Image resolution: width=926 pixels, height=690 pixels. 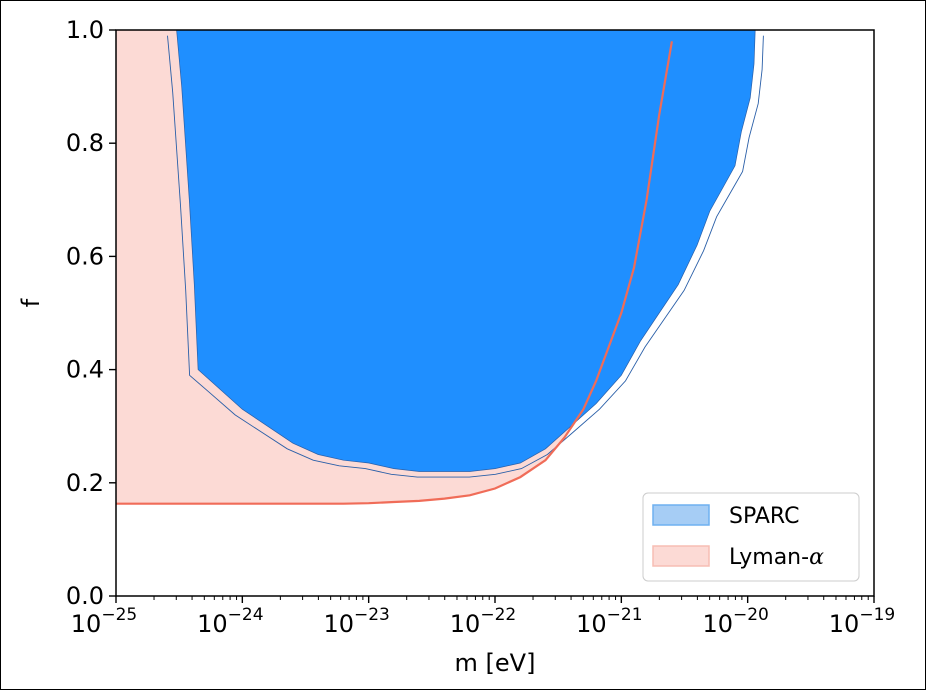 I want to click on x-tick-label: 10−24, so click(x=230, y=621).